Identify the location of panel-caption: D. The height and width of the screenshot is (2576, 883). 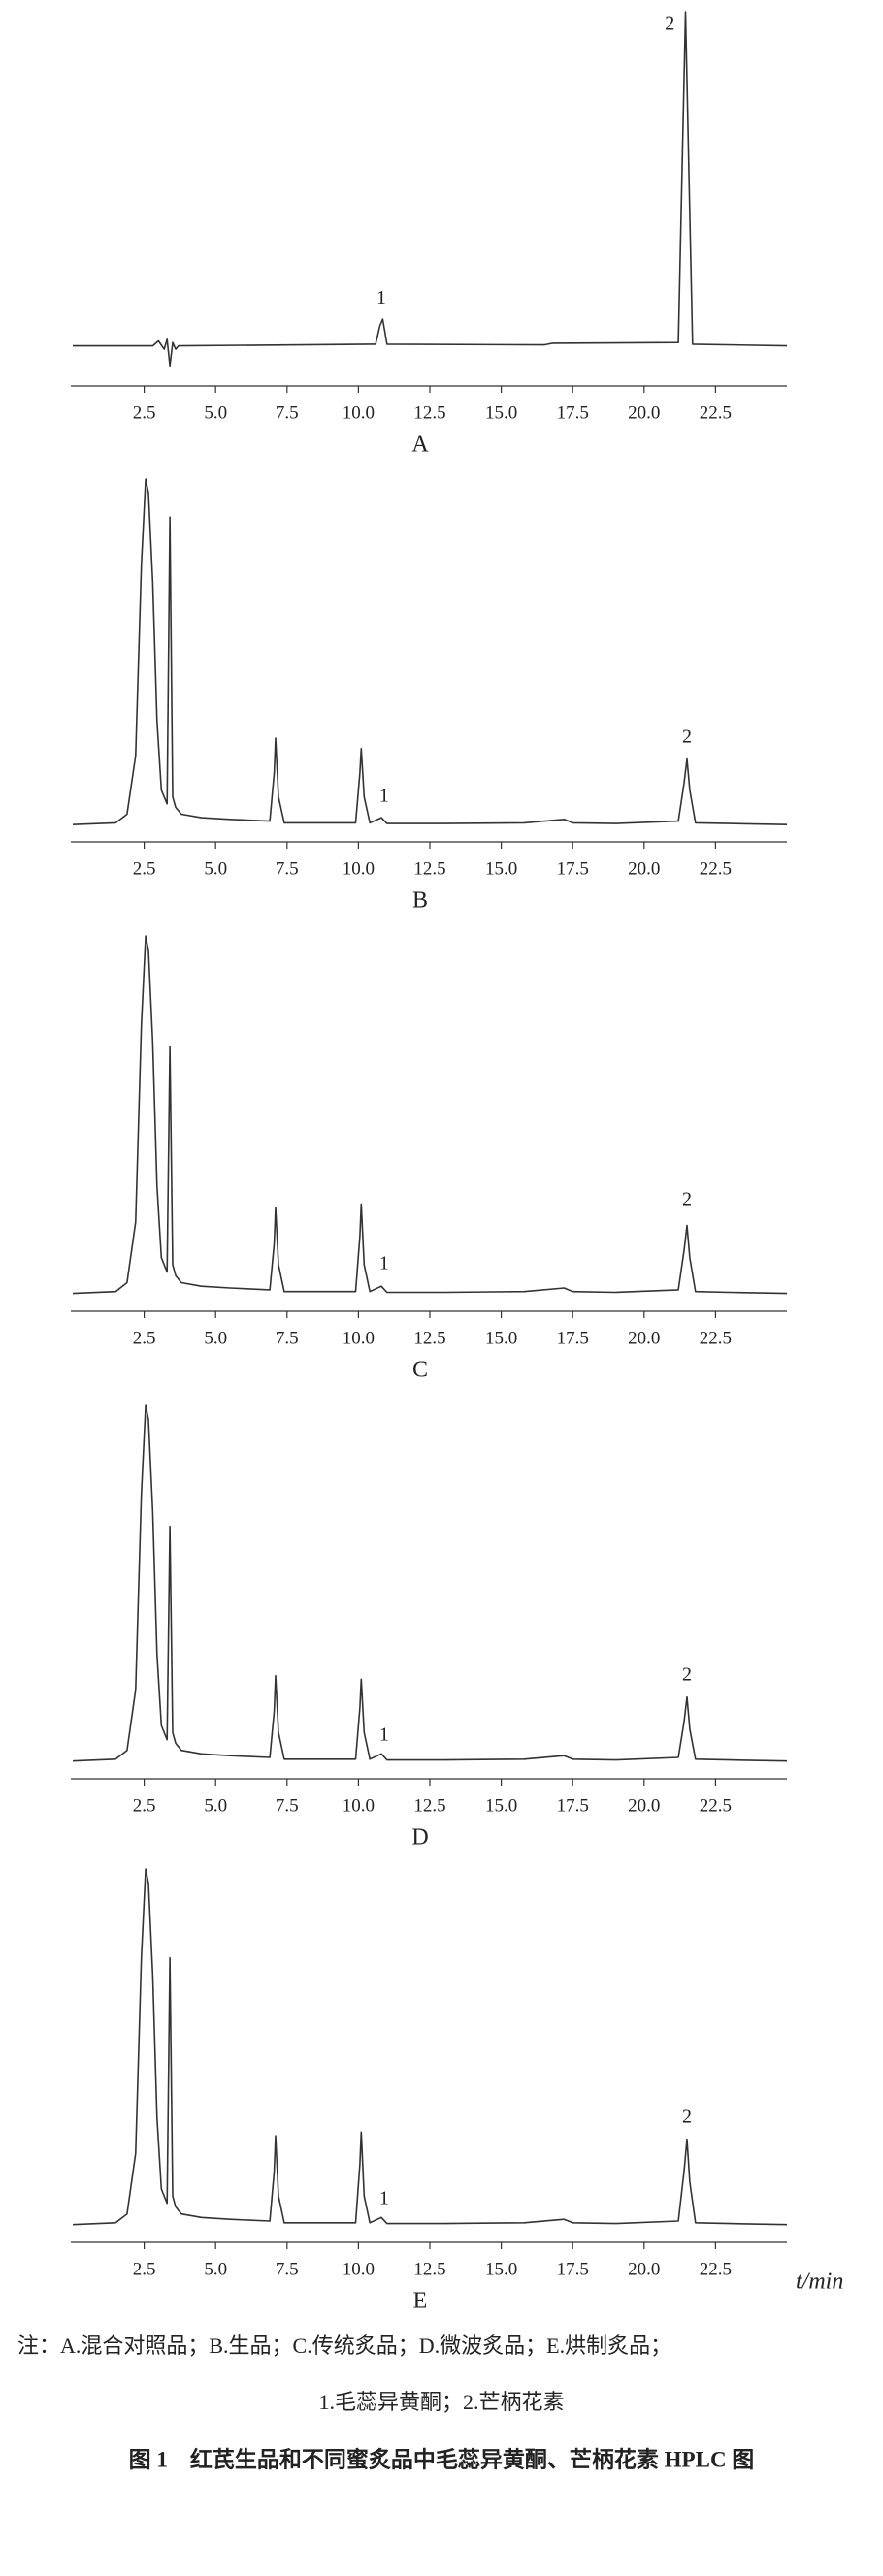
(419, 1838).